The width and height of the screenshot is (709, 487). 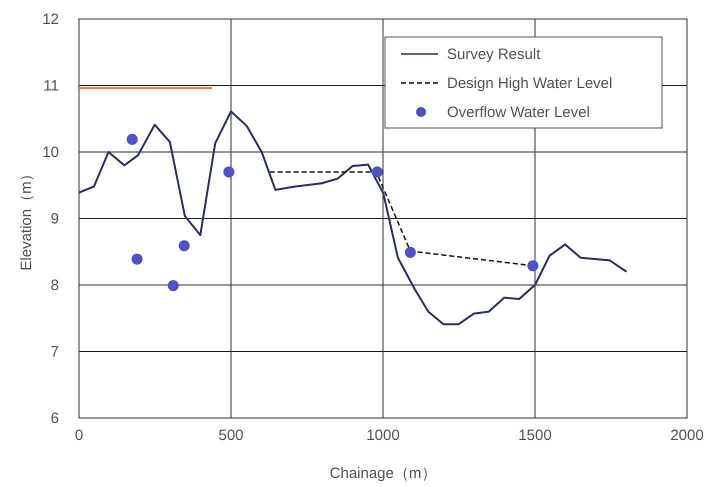 What do you see at coordinates (529, 83) in the screenshot?
I see `legend-label: Design High Water Level` at bounding box center [529, 83].